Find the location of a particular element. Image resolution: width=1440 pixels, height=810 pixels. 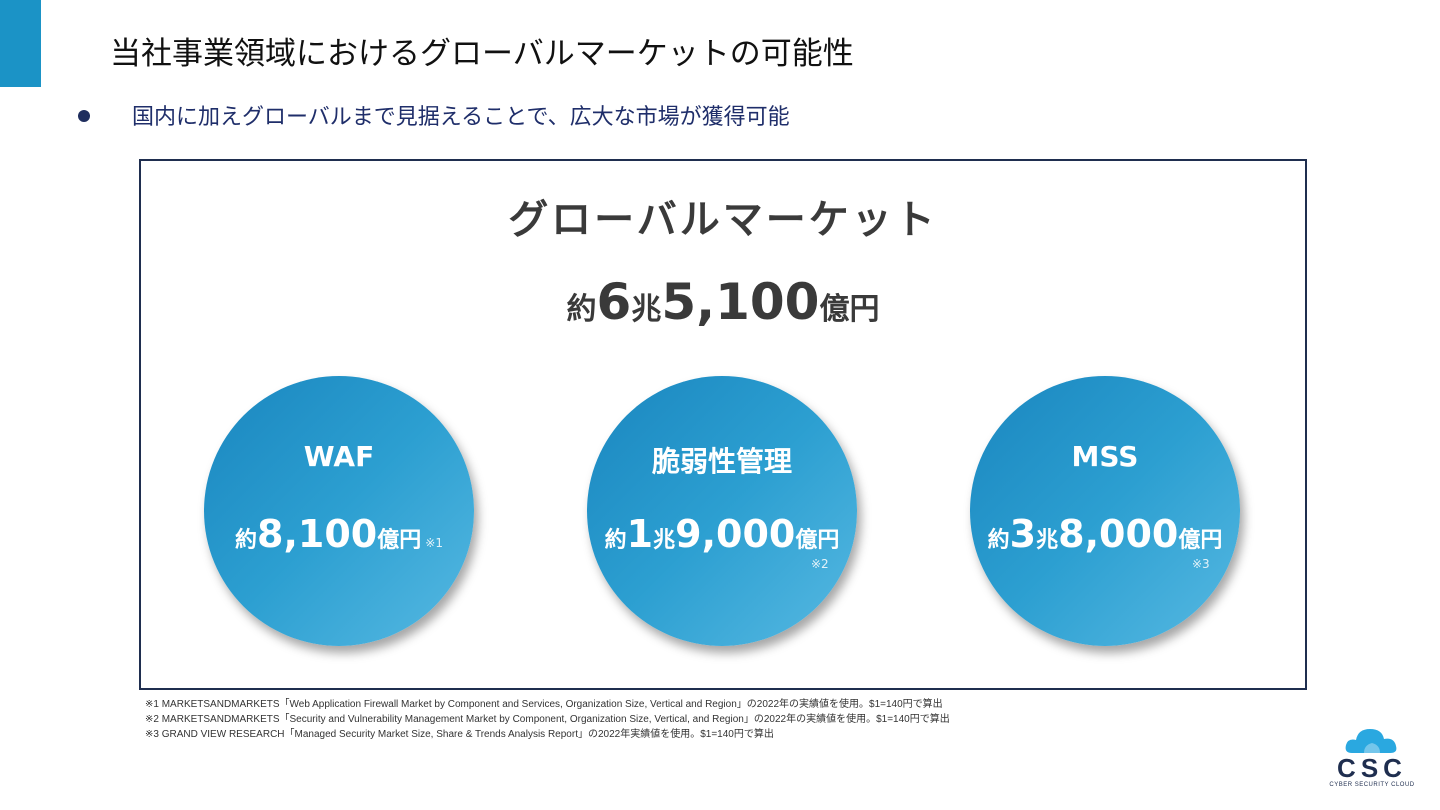

cloud-icon is located at coordinates (1371, 741).